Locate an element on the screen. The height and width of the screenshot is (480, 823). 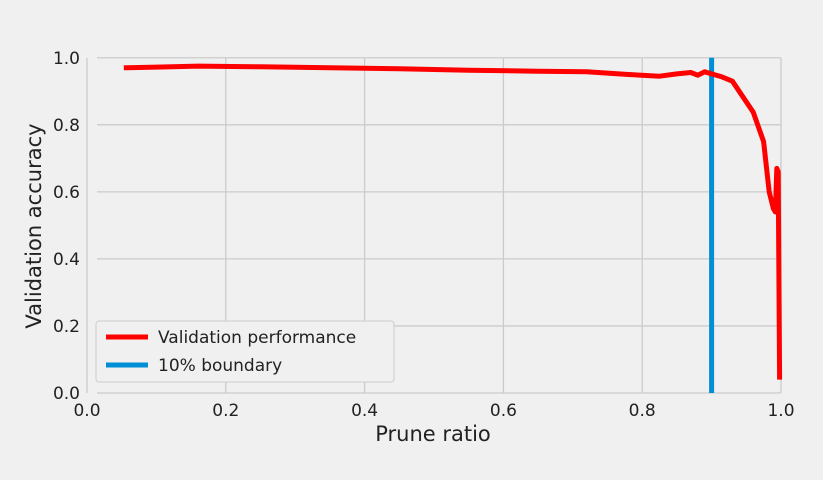
x-tick-label: 0.8 is located at coordinates (642, 411).